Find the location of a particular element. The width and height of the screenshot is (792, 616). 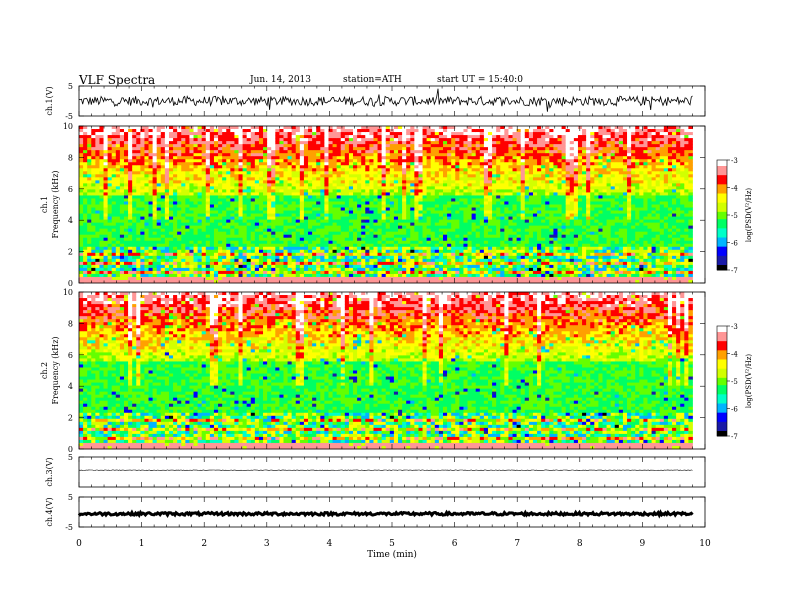

y-axis-label: ch.1(V) is located at coordinates (49, 100).